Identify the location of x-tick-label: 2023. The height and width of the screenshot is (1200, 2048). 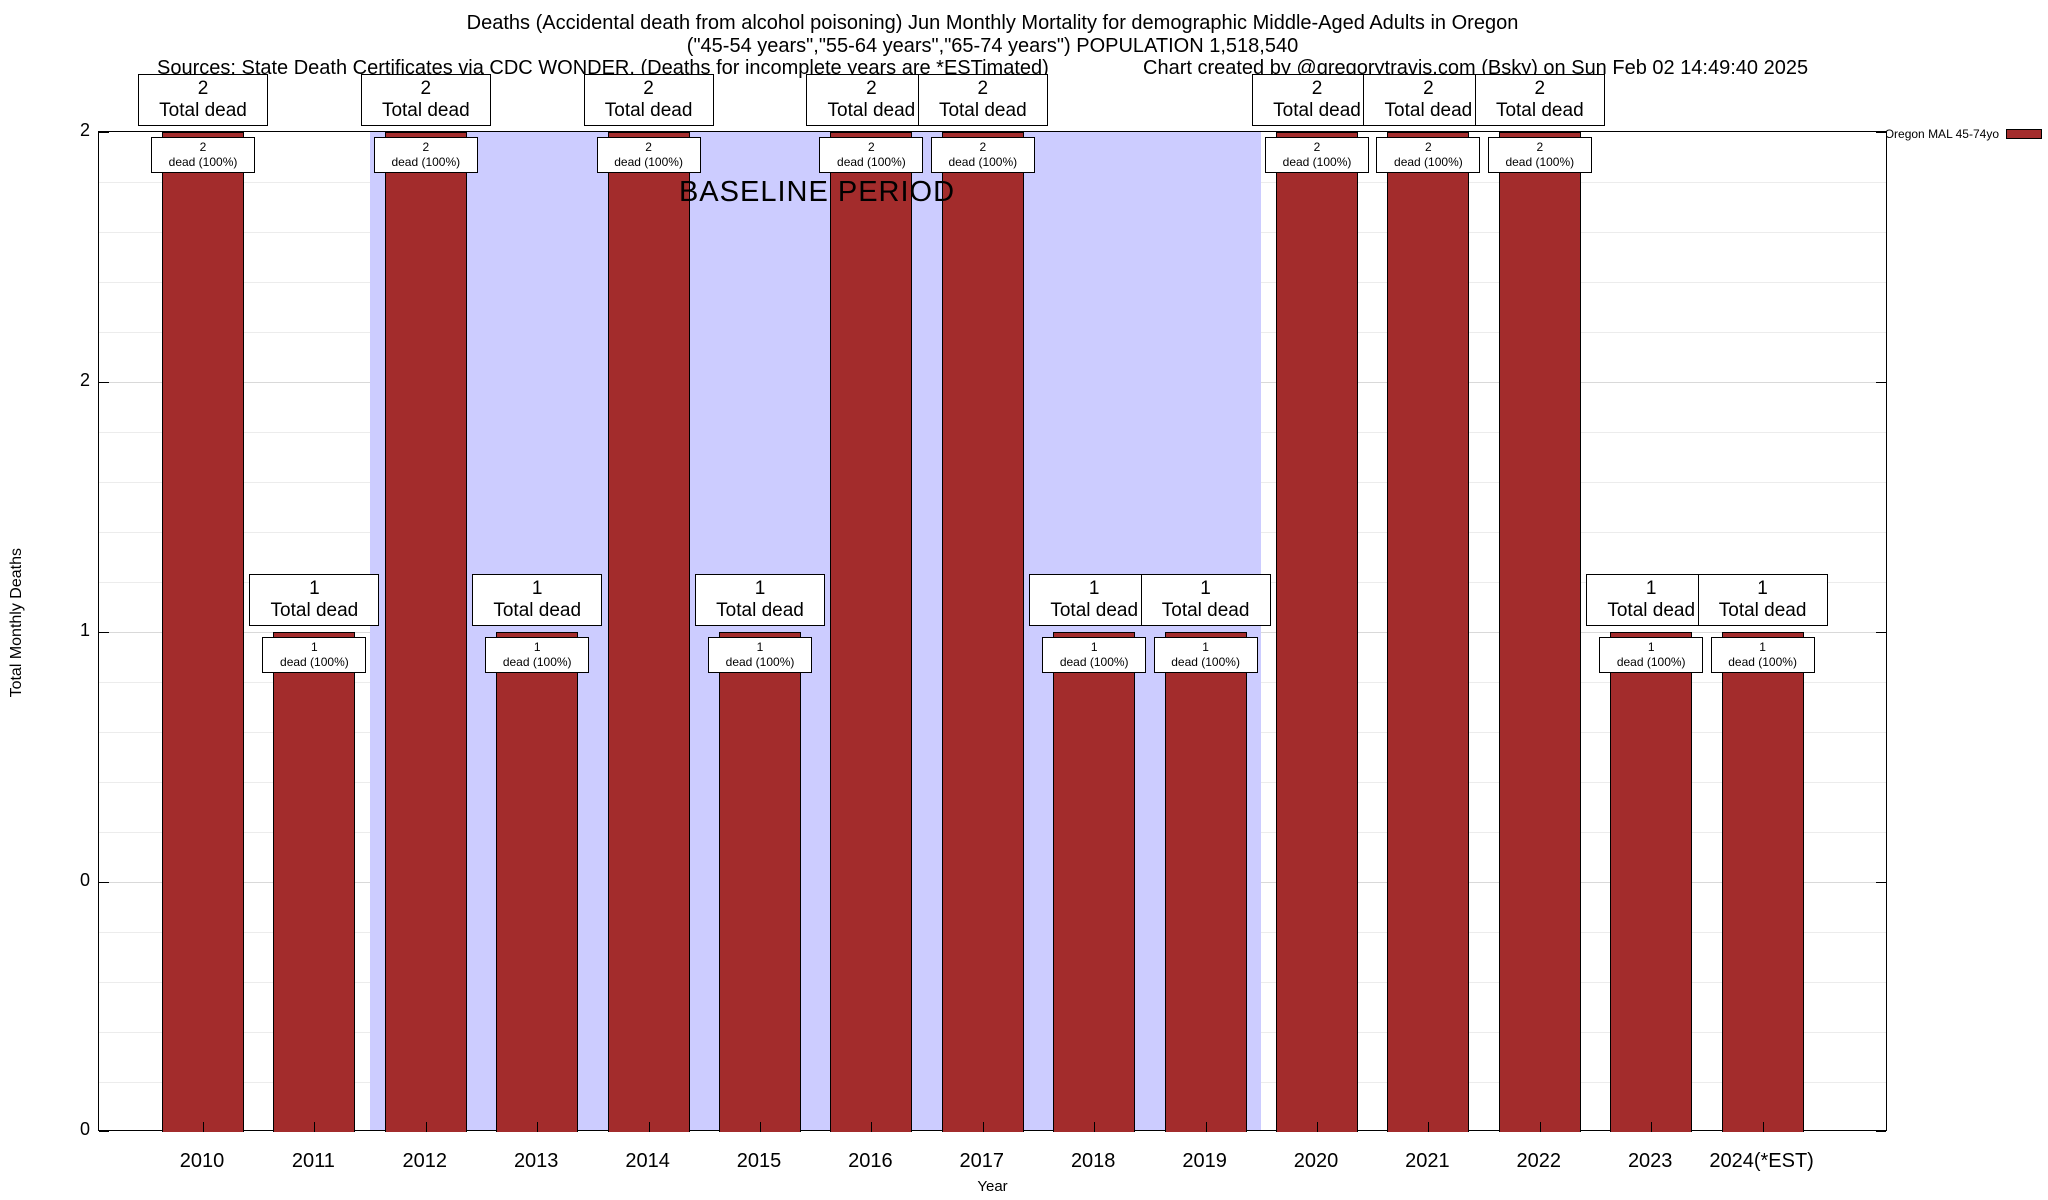
(1650, 1161).